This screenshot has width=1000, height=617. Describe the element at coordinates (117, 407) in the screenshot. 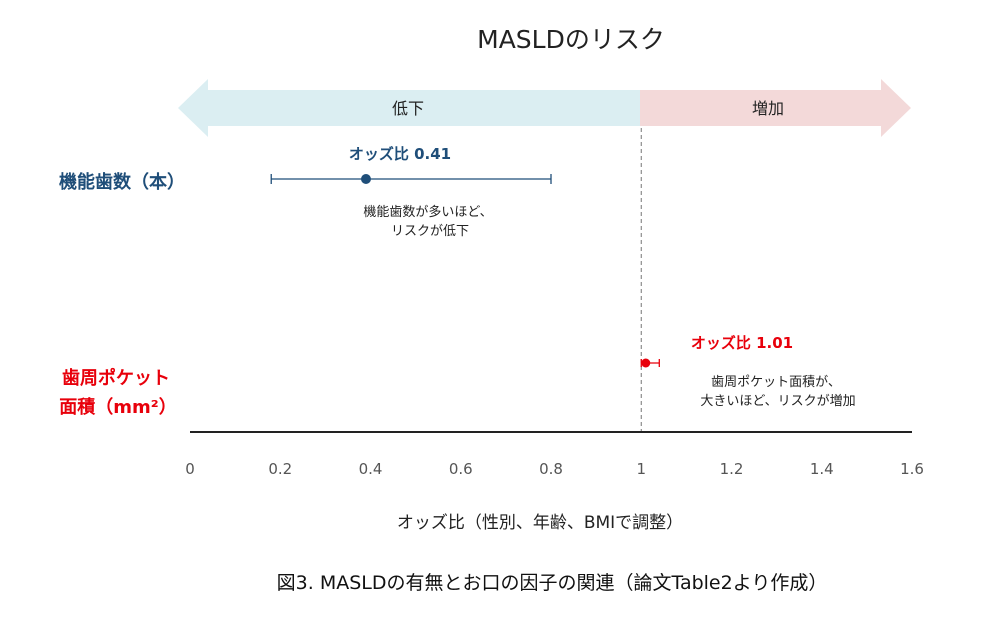

I see `row-label-pocket-area-line2: 面積（mm²）` at that location.